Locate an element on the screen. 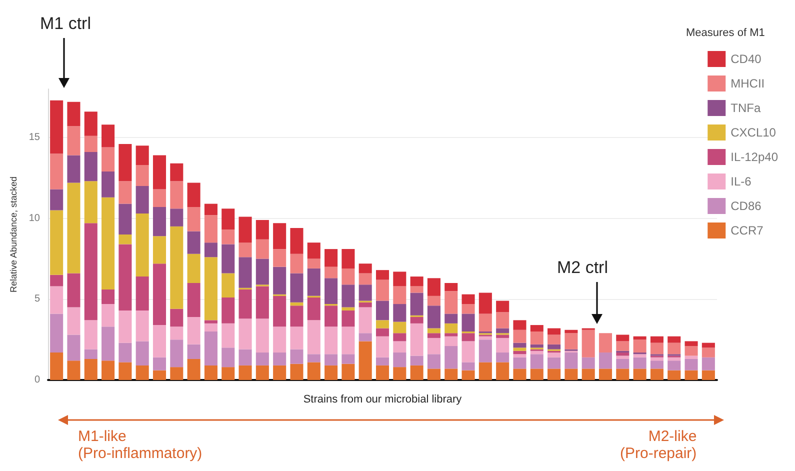 This screenshot has width=795, height=471. annotation: M2 ctrl is located at coordinates (582, 268).